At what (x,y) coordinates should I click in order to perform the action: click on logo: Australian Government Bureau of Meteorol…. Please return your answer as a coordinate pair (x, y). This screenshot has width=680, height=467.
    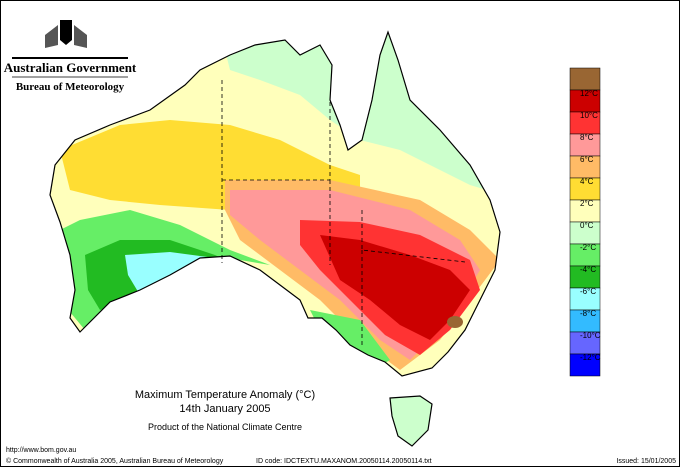
    Looking at the image, I should click on (70, 56).